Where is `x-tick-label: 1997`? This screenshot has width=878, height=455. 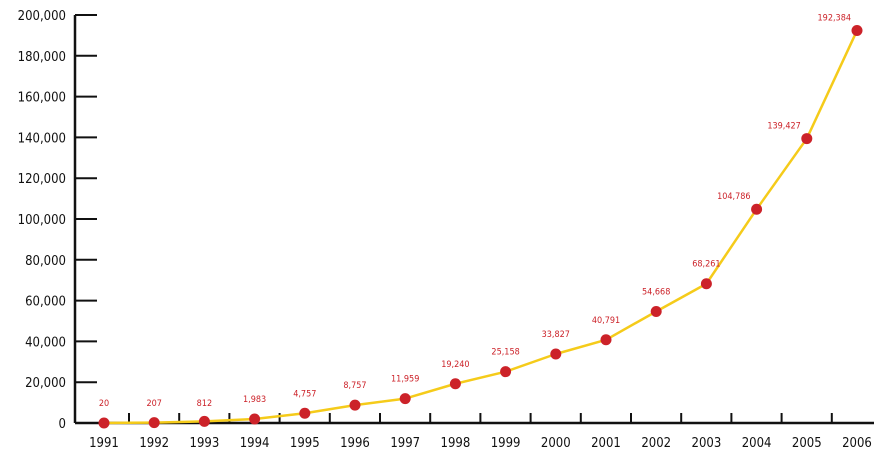 x-tick-label: 1997 is located at coordinates (405, 443).